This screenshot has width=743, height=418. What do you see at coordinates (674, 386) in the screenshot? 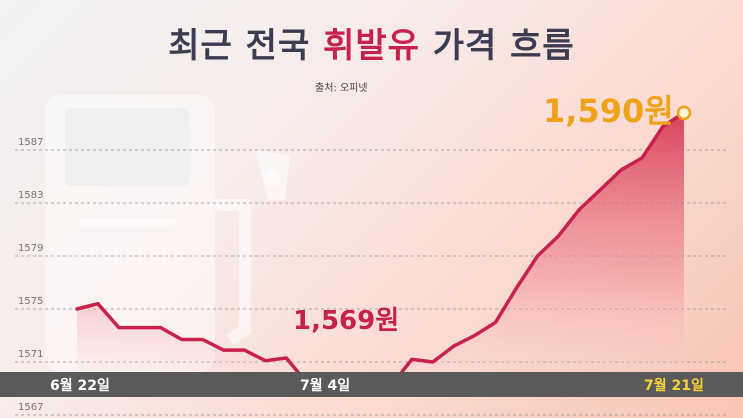
I see `x-tick-label: 7월 21일` at bounding box center [674, 386].